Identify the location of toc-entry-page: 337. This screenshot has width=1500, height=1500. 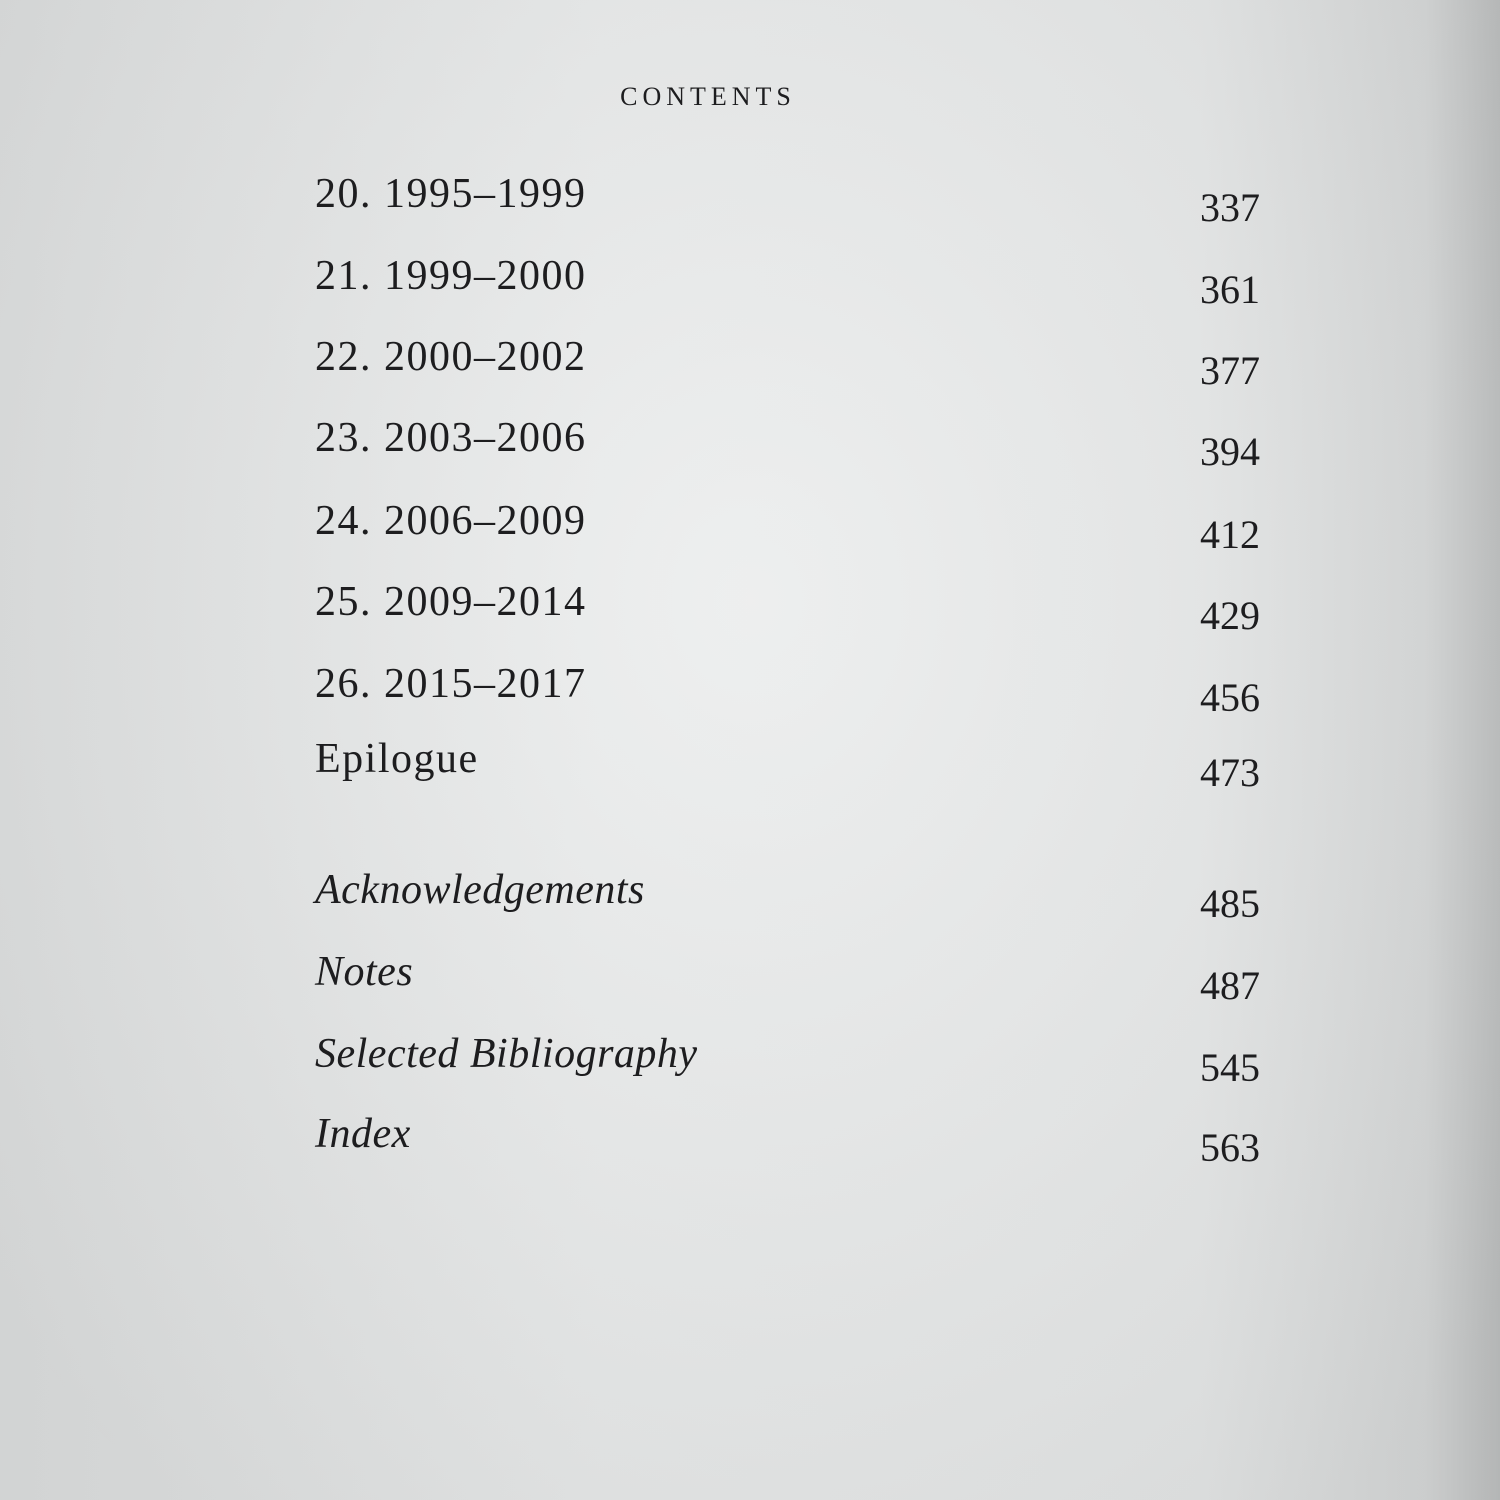
(1230, 207).